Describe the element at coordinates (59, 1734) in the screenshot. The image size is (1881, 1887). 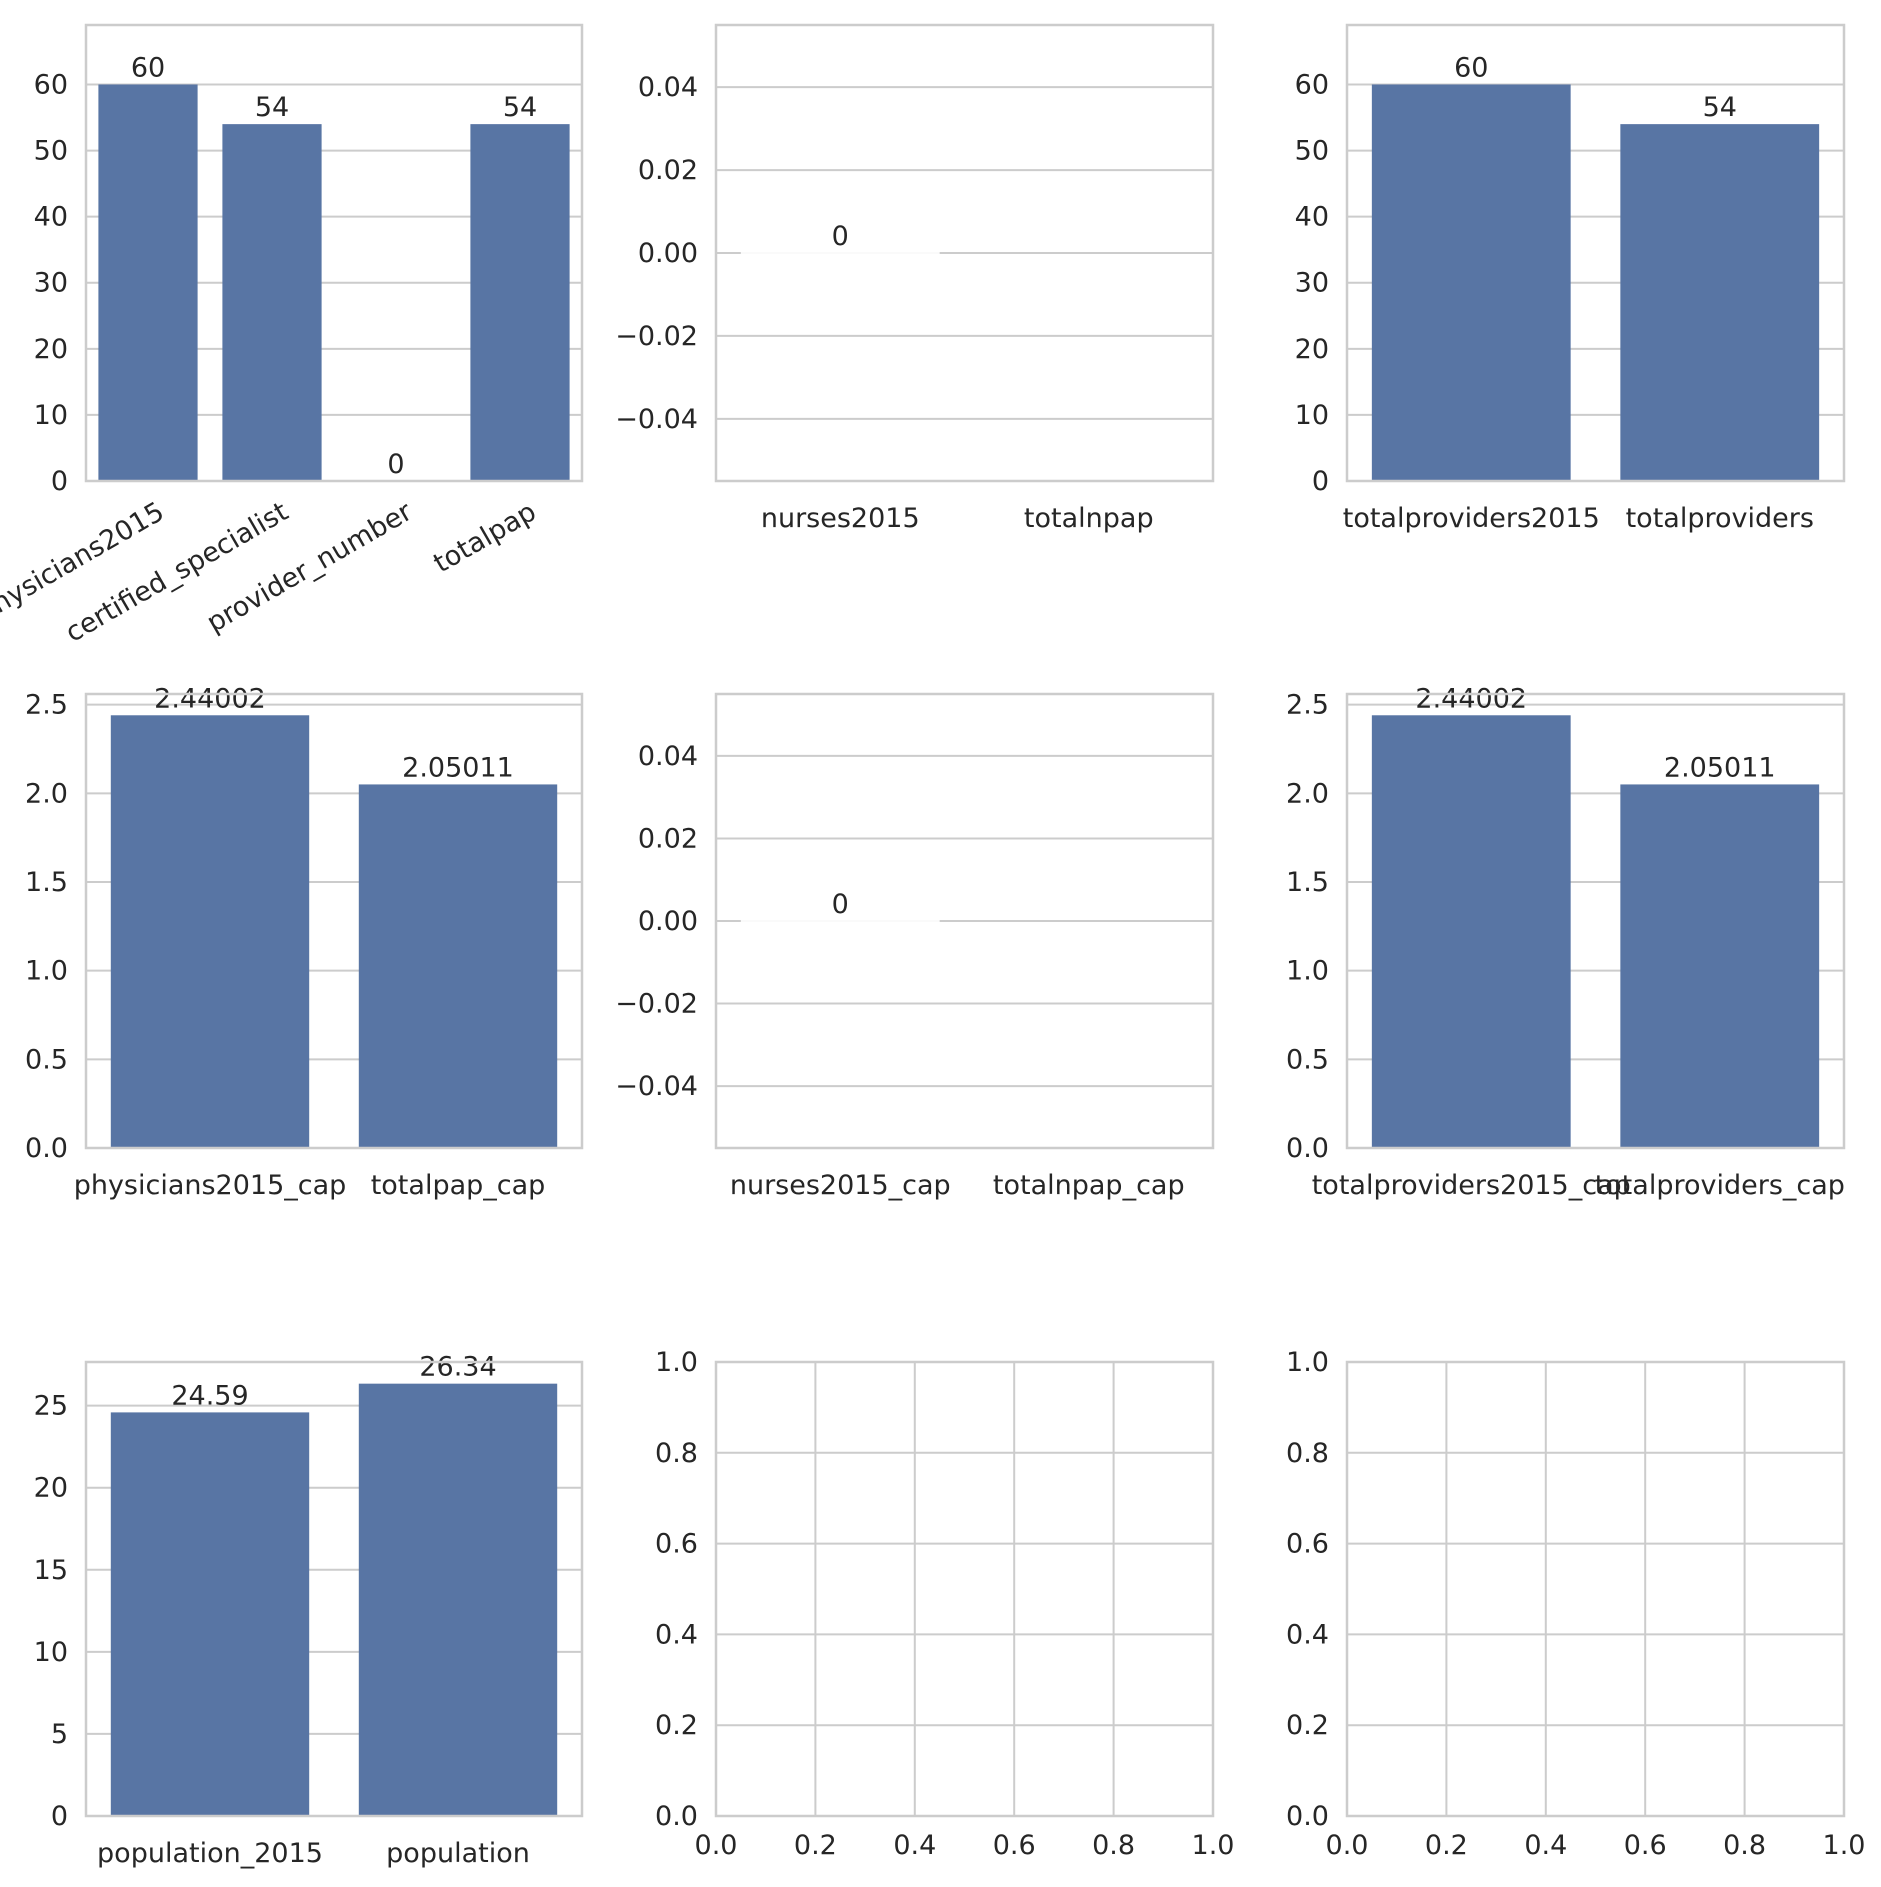
I see `y-tick-label: 5` at that location.